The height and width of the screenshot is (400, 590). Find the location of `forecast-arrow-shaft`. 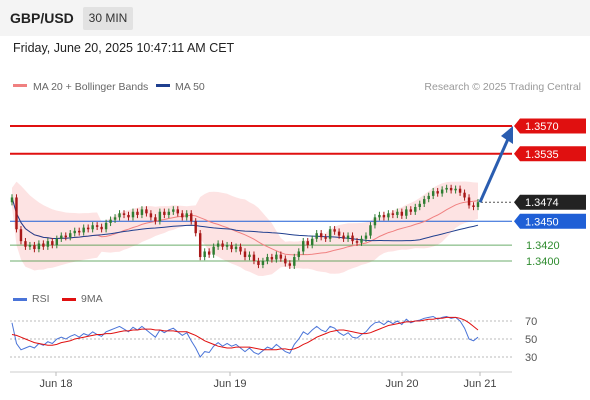

forecast-arrow-shaft is located at coordinates (494, 170).